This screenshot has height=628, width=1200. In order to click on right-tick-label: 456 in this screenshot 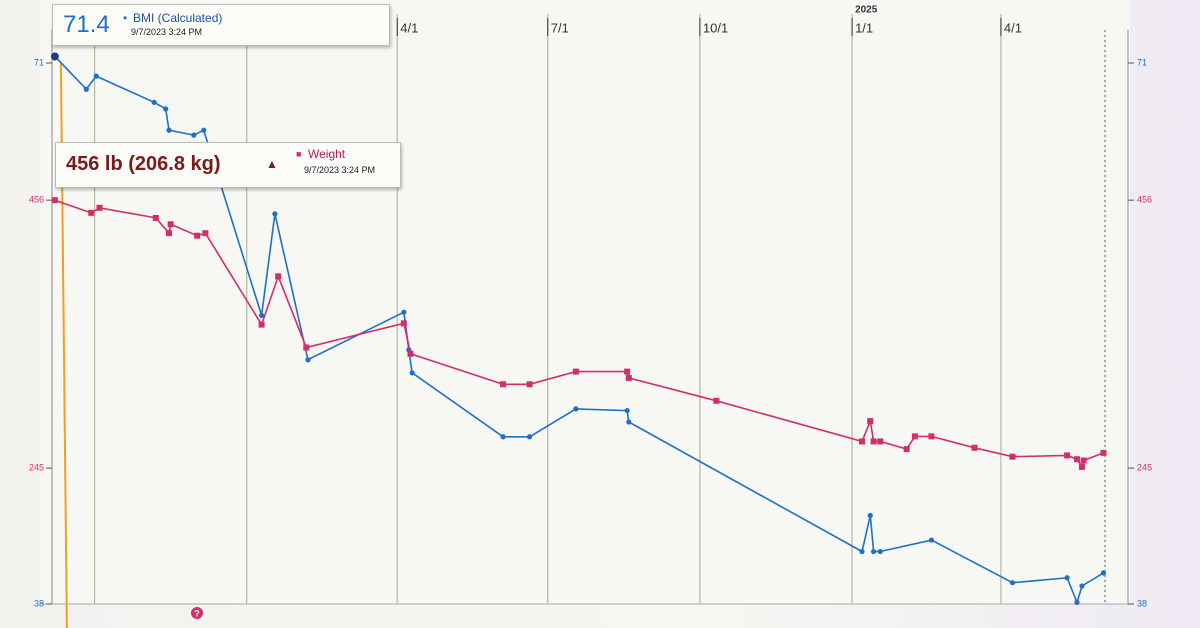, I will do `click(1144, 200)`.